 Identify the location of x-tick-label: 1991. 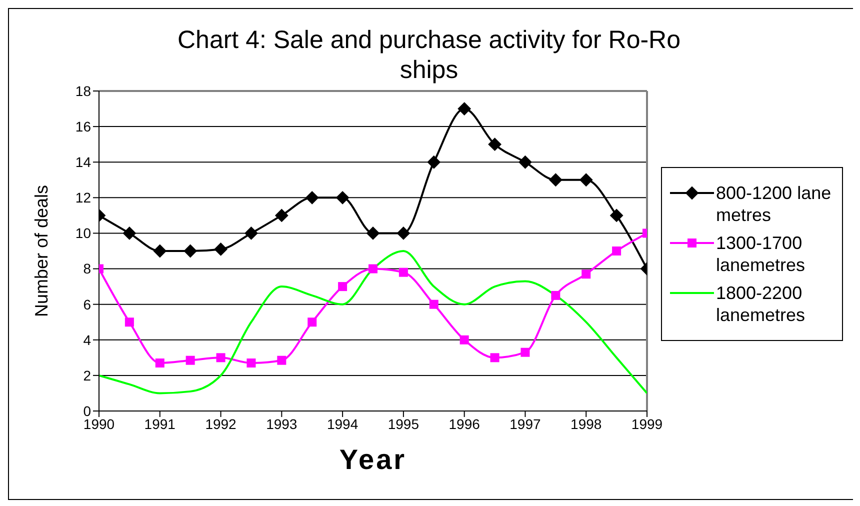
(160, 424).